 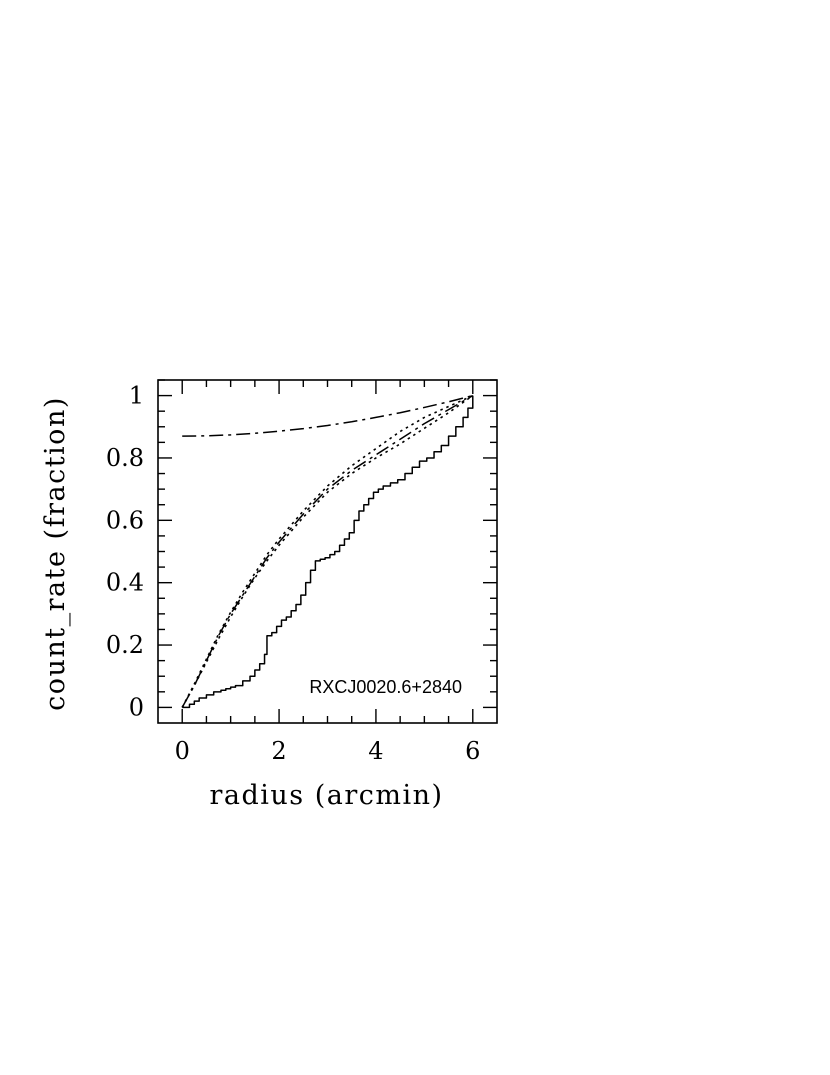 I want to click on x-axis-title: radius (arcmin), so click(x=326, y=795).